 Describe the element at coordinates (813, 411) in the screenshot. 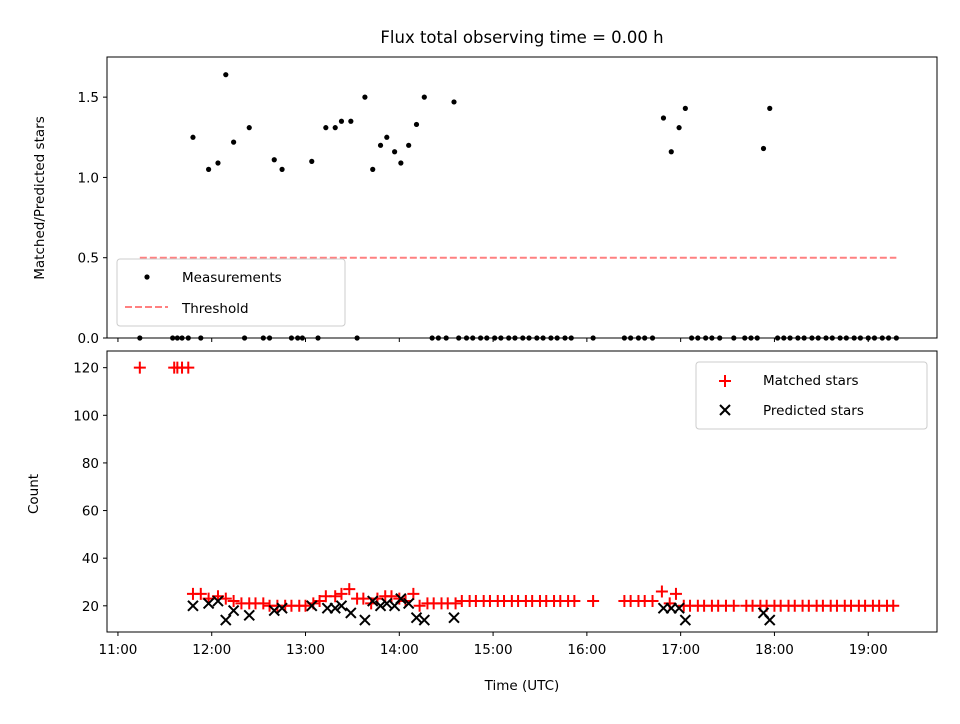

I see `legend-predicted-label: Predicted stars` at that location.